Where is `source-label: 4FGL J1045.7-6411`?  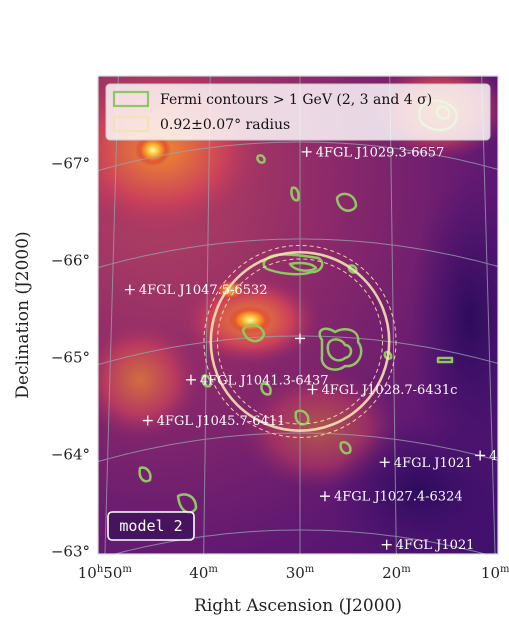
source-label: 4FGL J1045.7-6411 is located at coordinates (221, 421).